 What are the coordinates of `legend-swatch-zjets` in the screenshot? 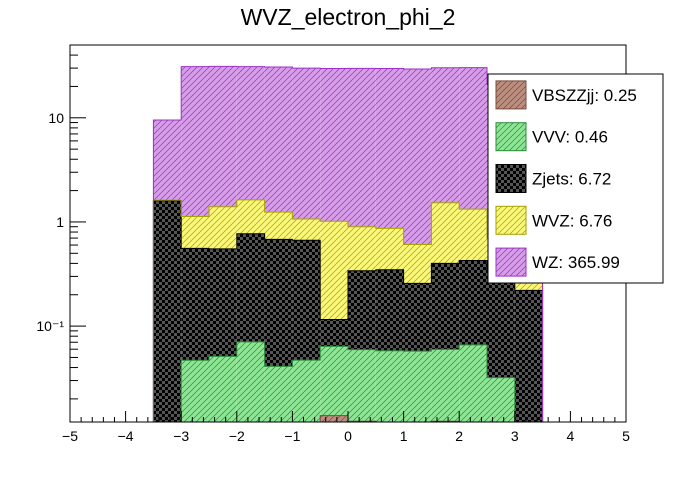 It's located at (511, 178).